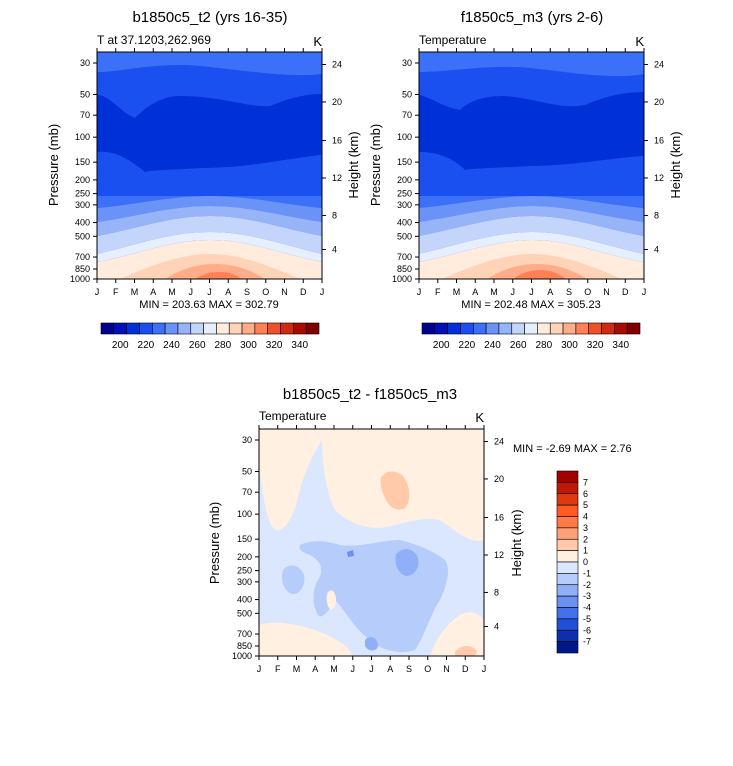 The image size is (733, 766). What do you see at coordinates (531, 131) in the screenshot?
I see `contour-band-tropopause` at bounding box center [531, 131].